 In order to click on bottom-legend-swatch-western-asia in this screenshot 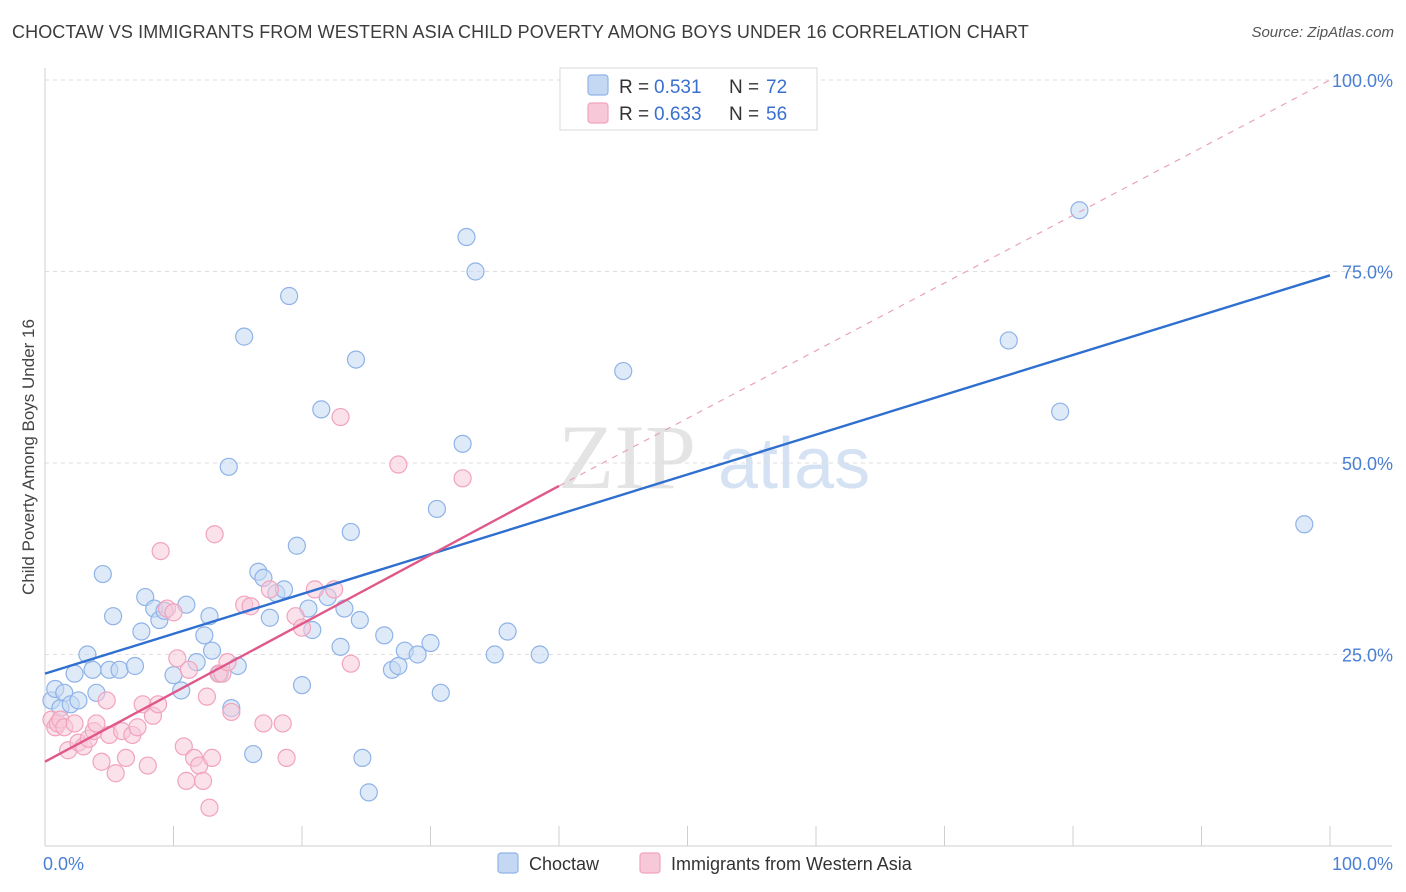, I will do `click(650, 863)`.